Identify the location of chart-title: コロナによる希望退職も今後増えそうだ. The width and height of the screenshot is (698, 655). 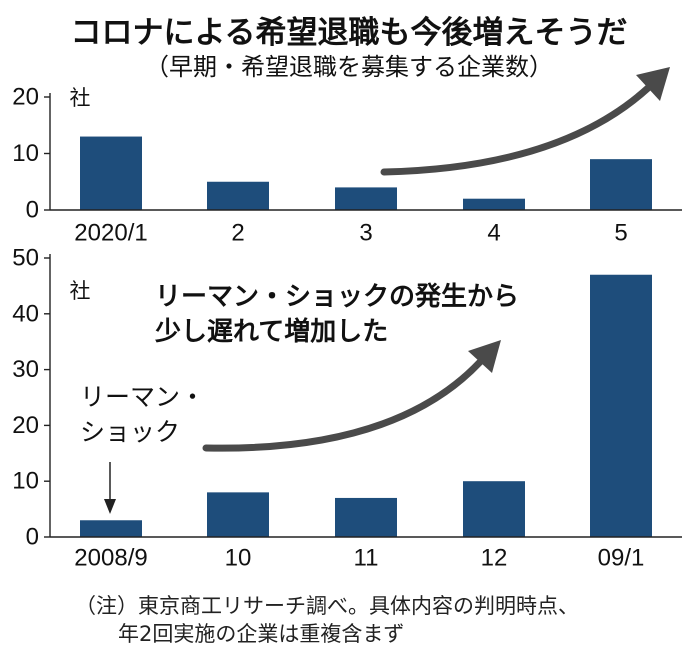
(348, 33).